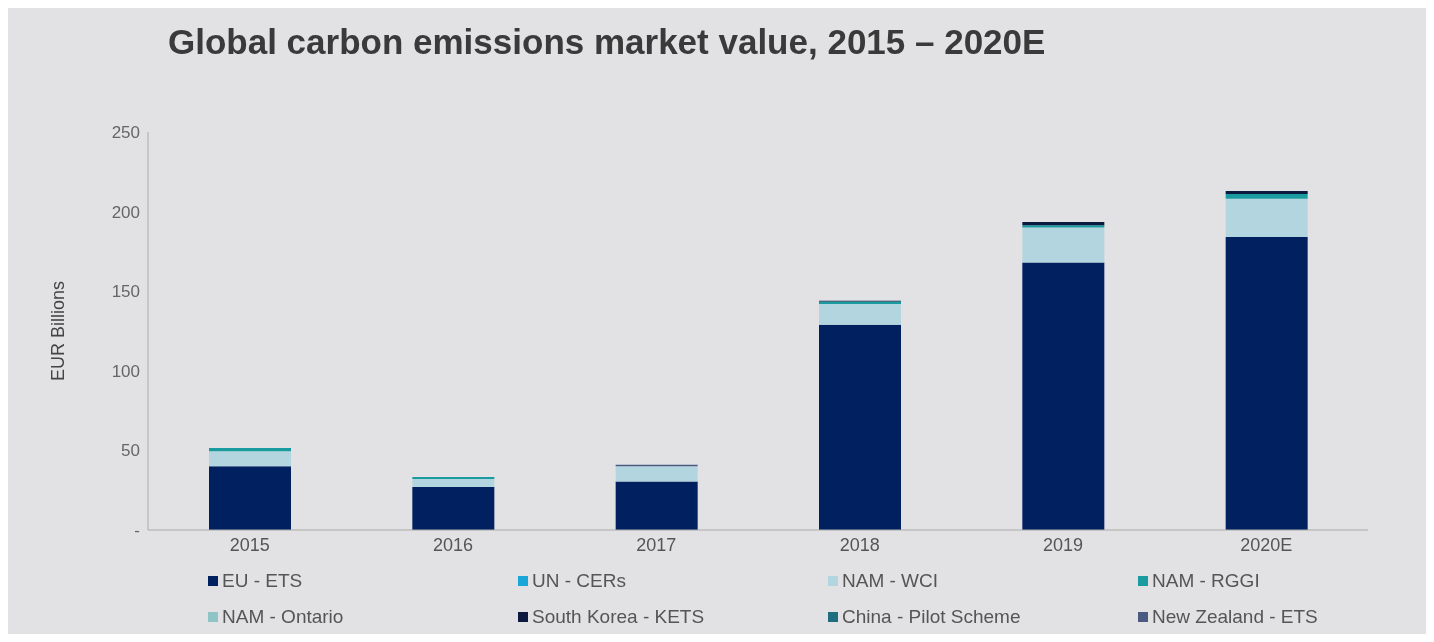 This screenshot has width=1434, height=642. What do you see at coordinates (656, 544) in the screenshot?
I see `x-tick-label: 2017` at bounding box center [656, 544].